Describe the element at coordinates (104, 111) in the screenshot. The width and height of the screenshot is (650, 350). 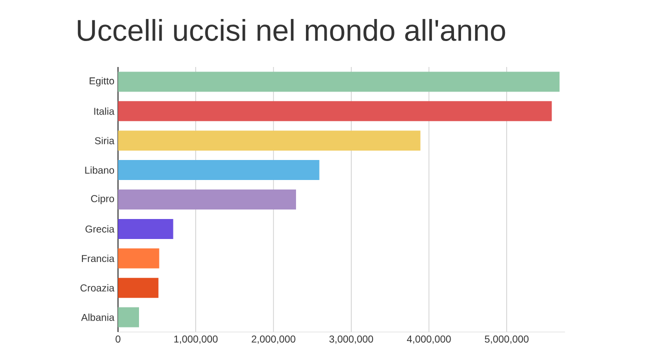
I see `y-tick-label: Italia` at that location.